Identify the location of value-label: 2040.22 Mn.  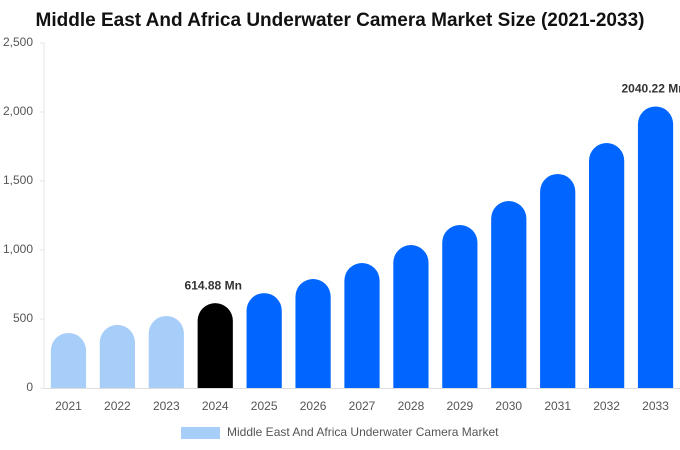
(651, 89).